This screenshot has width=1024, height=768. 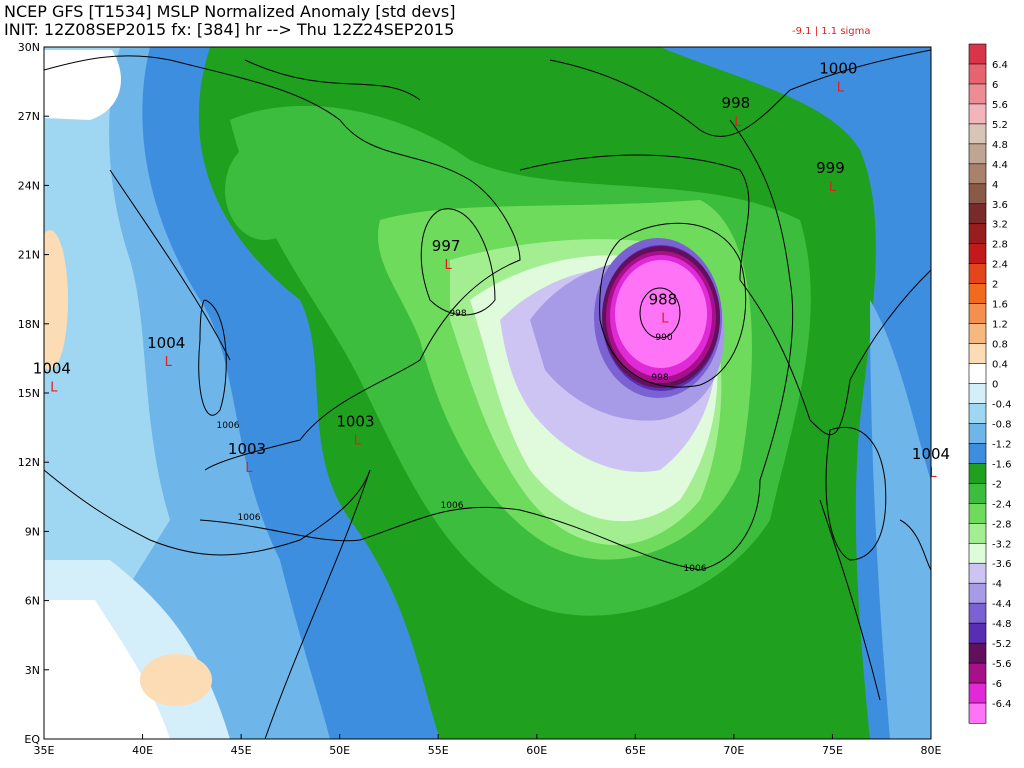 What do you see at coordinates (736, 103) in the screenshot?
I see `pressure-value: 998` at bounding box center [736, 103].